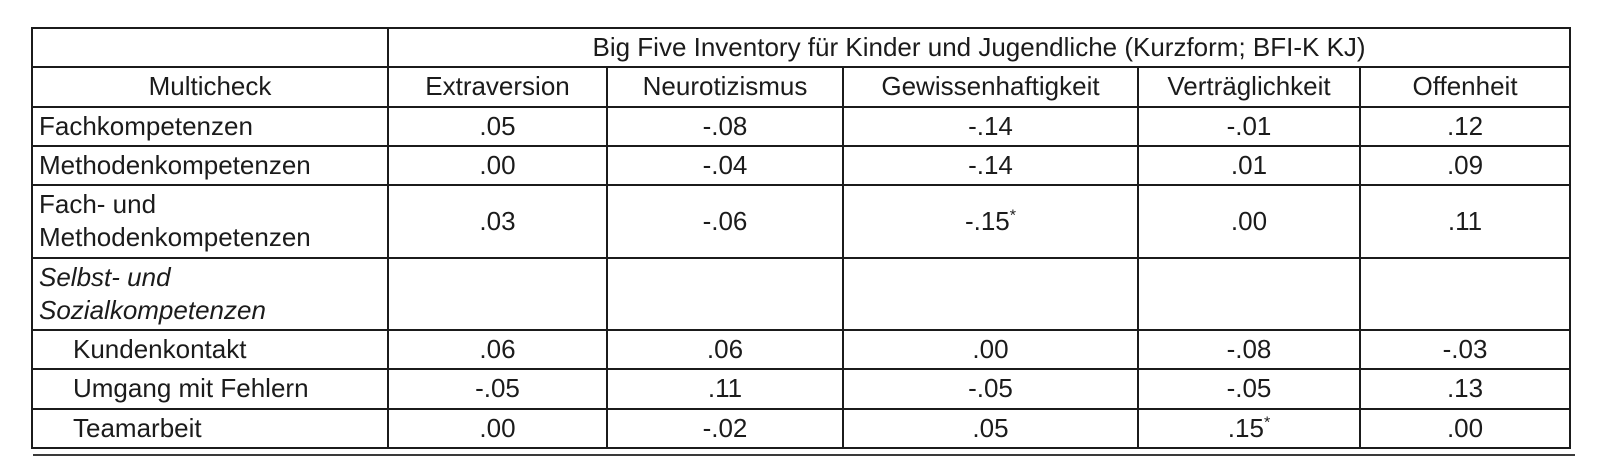 The image size is (1600, 476). I want to click on correlation-value-cell: -.06, so click(725, 221).